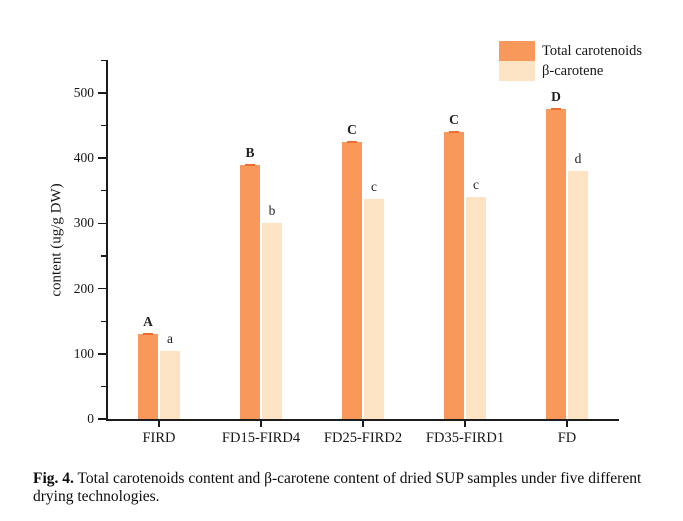 The height and width of the screenshot is (521, 683). What do you see at coordinates (363, 438) in the screenshot?
I see `x-tick-label: FD25-FIRD2` at bounding box center [363, 438].